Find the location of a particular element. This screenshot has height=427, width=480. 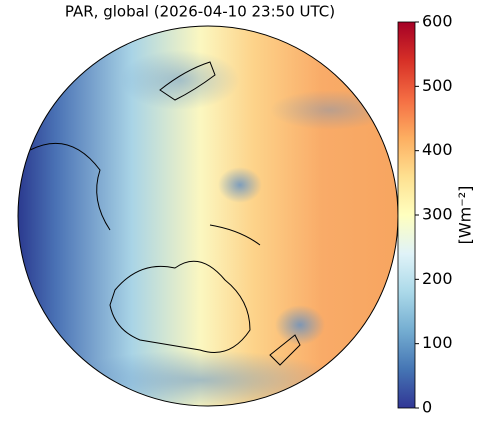

colorbar-tick-label: 300 is located at coordinates (437, 214).